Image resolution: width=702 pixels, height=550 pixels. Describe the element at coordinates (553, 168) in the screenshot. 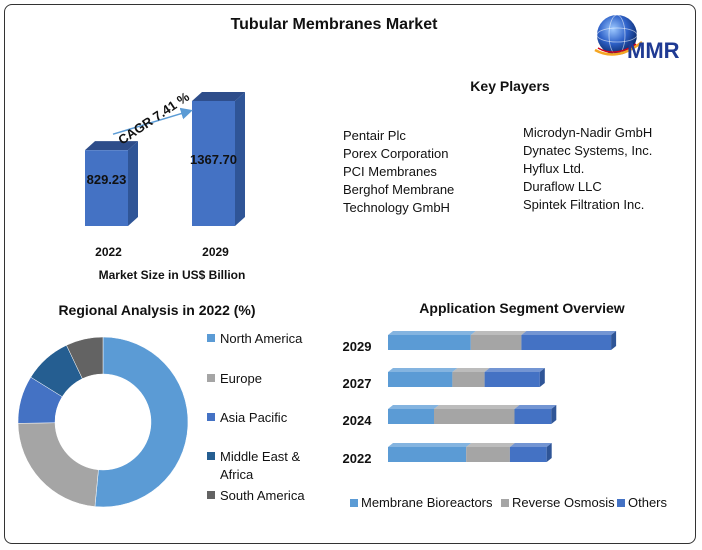

I see `key-player: Hyflux Ltd.` at that location.